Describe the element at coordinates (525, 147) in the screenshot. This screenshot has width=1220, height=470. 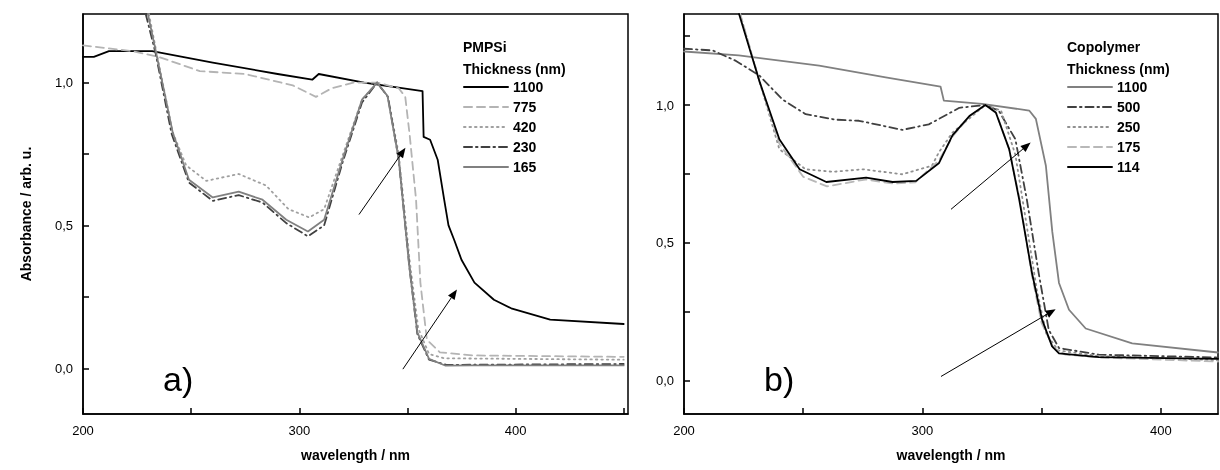
I see `legend-label: 230` at that location.